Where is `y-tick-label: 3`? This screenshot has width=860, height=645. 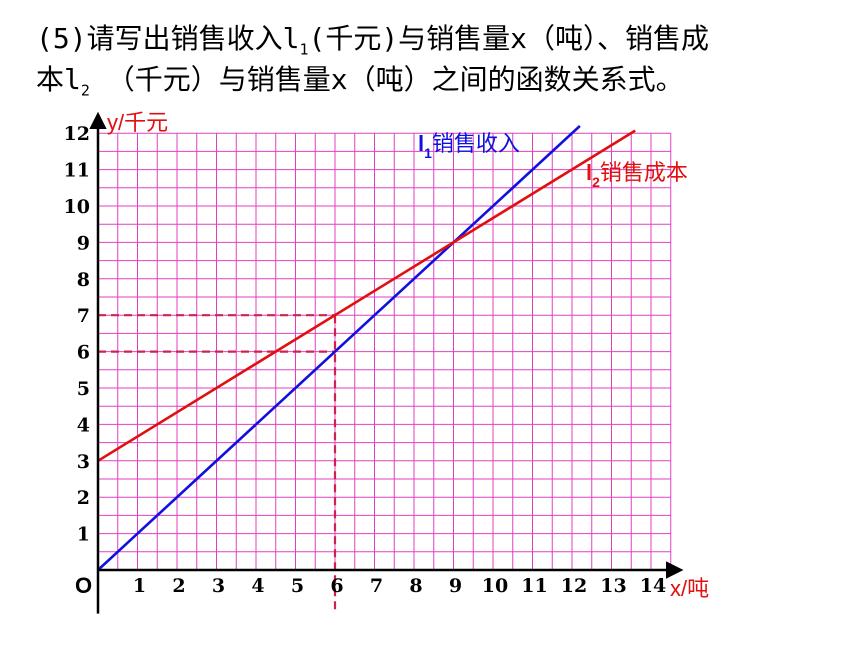 y-tick-label: 3 is located at coordinates (83, 462).